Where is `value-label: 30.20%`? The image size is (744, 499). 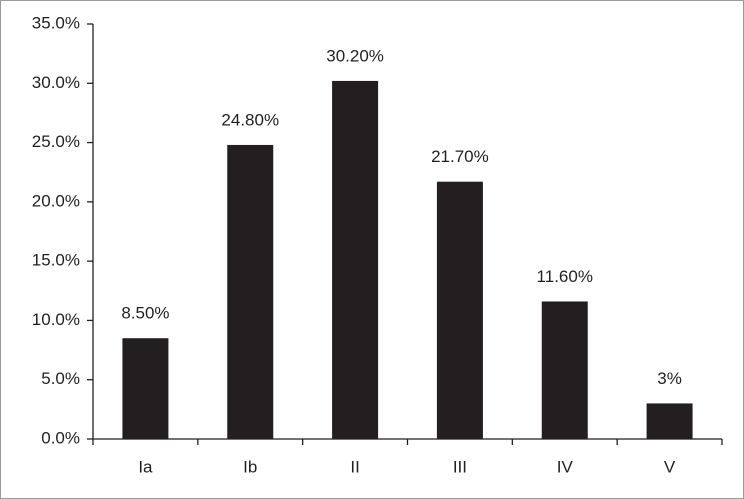 value-label: 30.20% is located at coordinates (355, 55).